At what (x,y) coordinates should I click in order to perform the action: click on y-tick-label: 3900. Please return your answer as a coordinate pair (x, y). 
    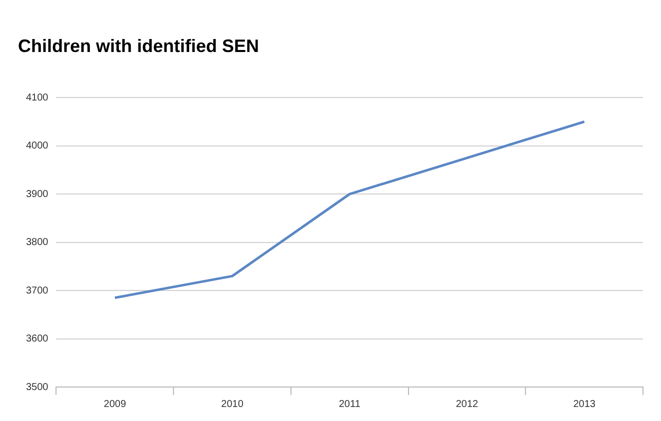
    Looking at the image, I should click on (37, 194).